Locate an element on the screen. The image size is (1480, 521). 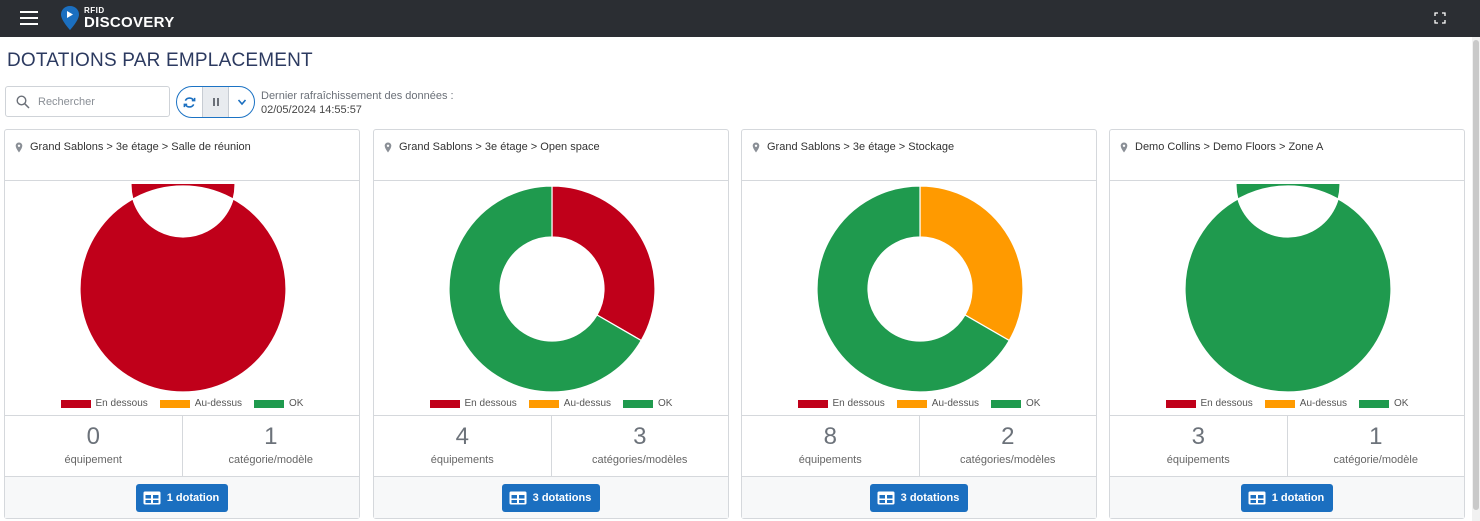
equipment-stat: 4 équipements is located at coordinates (462, 446).